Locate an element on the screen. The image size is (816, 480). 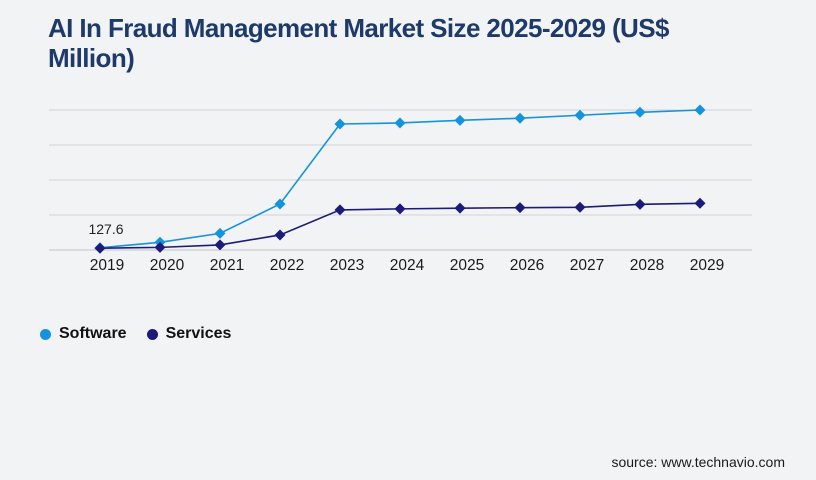
legend-item-services: Services is located at coordinates (189, 334).